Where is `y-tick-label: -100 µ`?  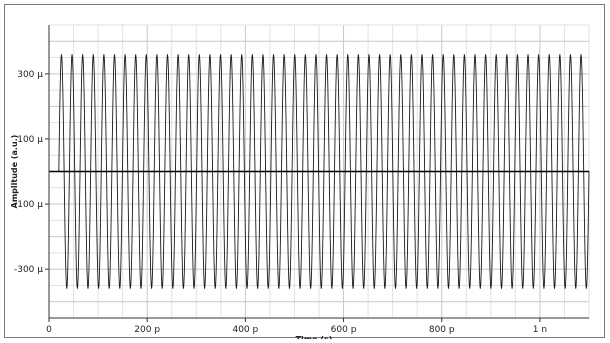 y-tick-label: -100 µ is located at coordinates (28, 205).